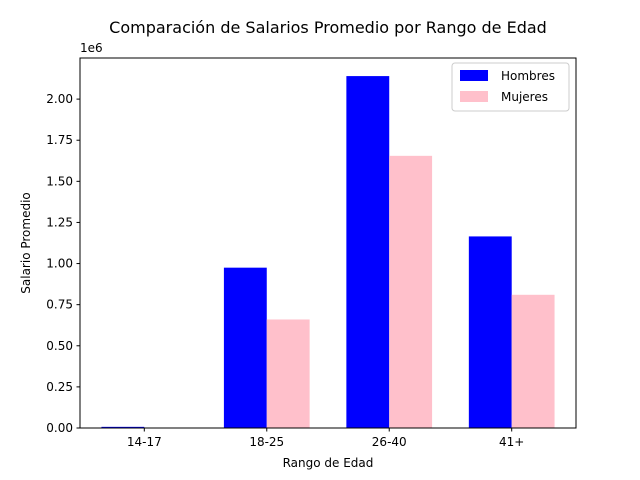 The width and height of the screenshot is (640, 480). Describe the element at coordinates (266, 442) in the screenshot. I see `x-tick-label: 18-25` at that location.